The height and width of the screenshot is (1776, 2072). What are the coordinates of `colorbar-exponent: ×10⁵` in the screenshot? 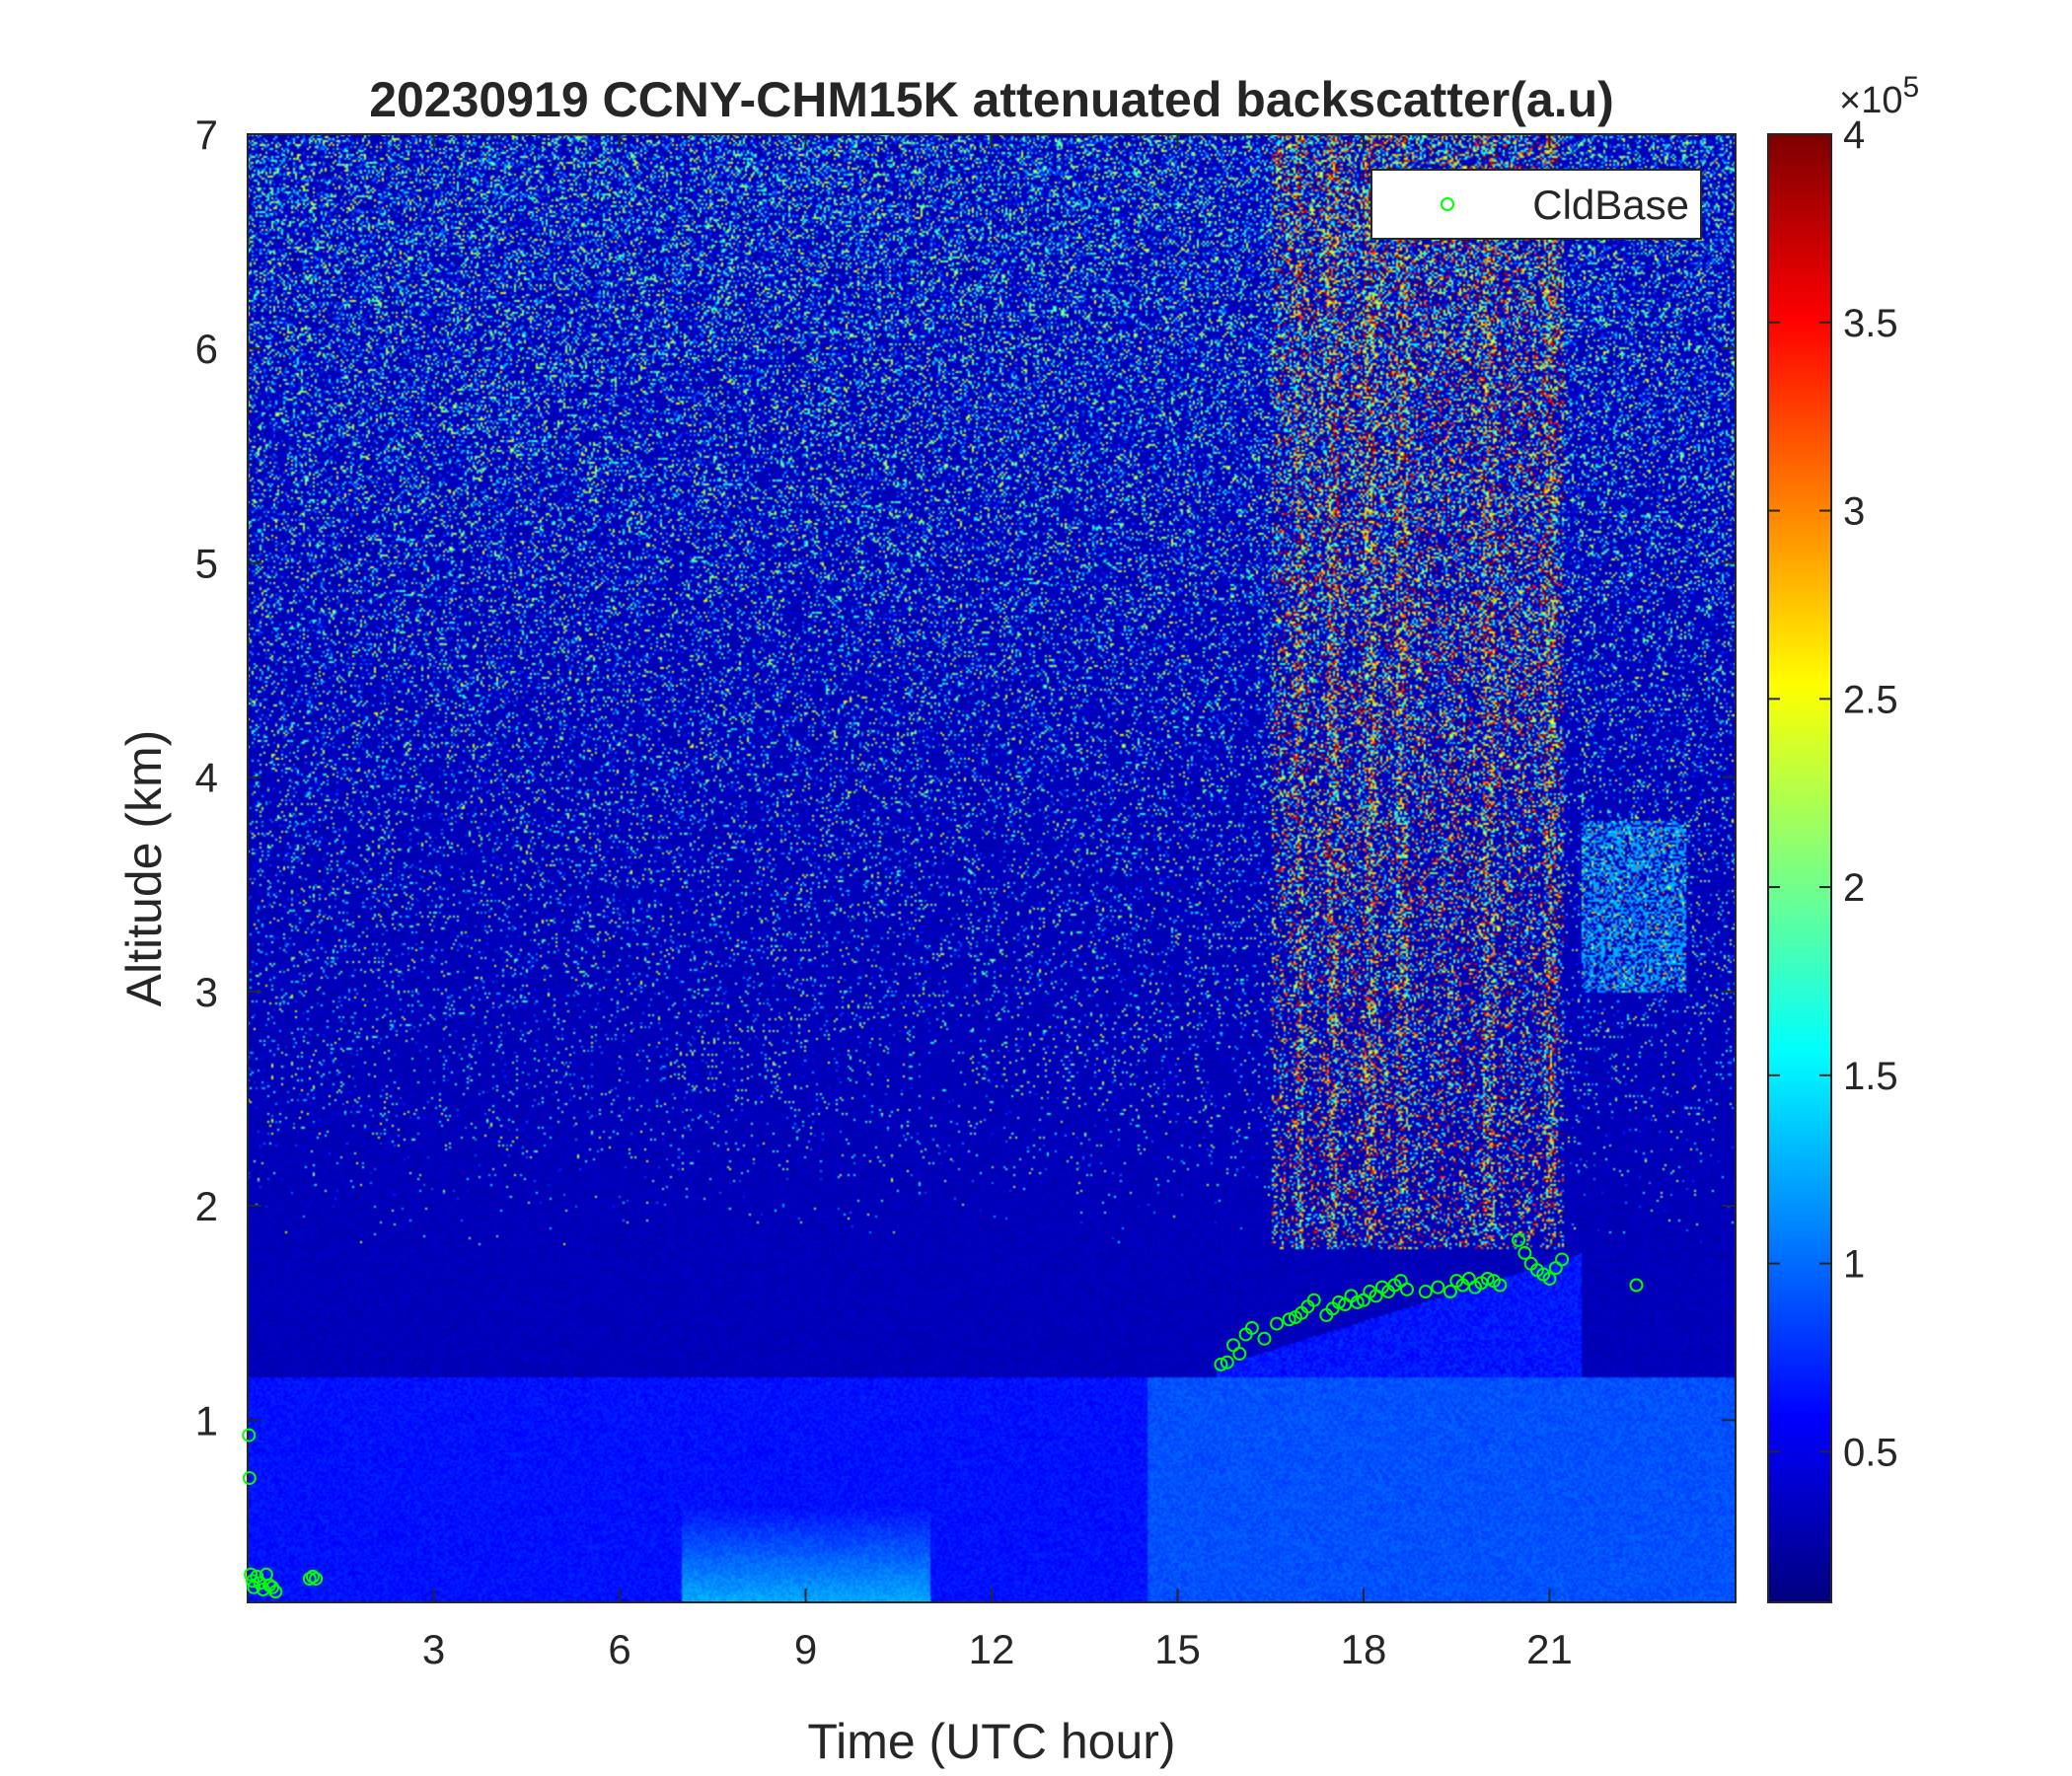 It's located at (1879, 96).